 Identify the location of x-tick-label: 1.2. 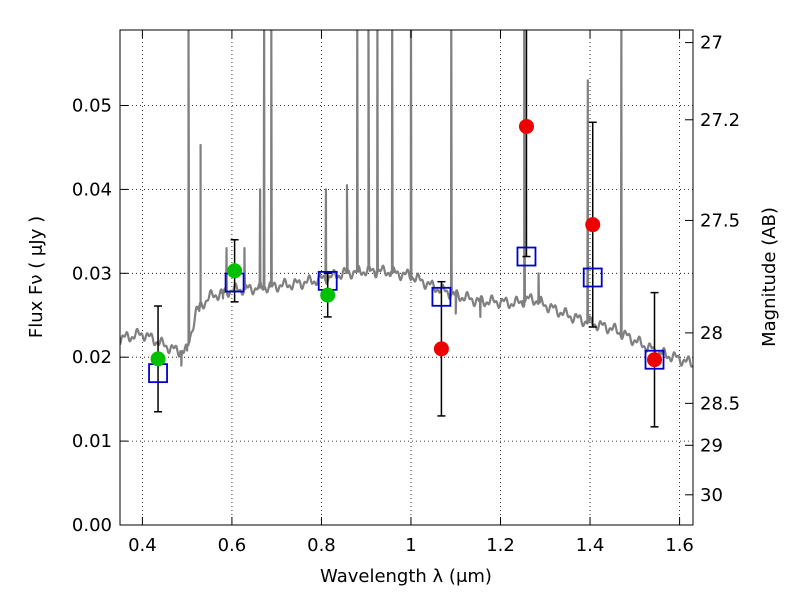
(500, 545).